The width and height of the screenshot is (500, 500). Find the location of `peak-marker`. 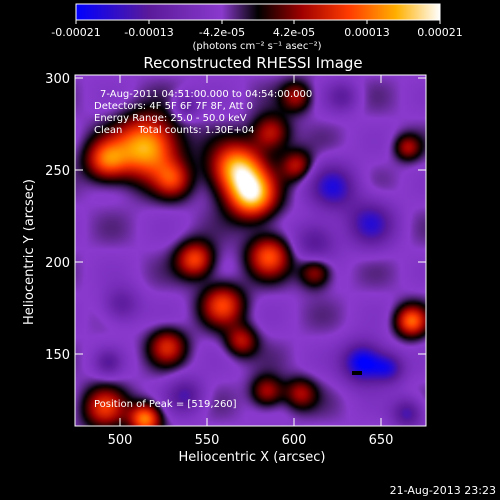

peak-marker is located at coordinates (357, 373).